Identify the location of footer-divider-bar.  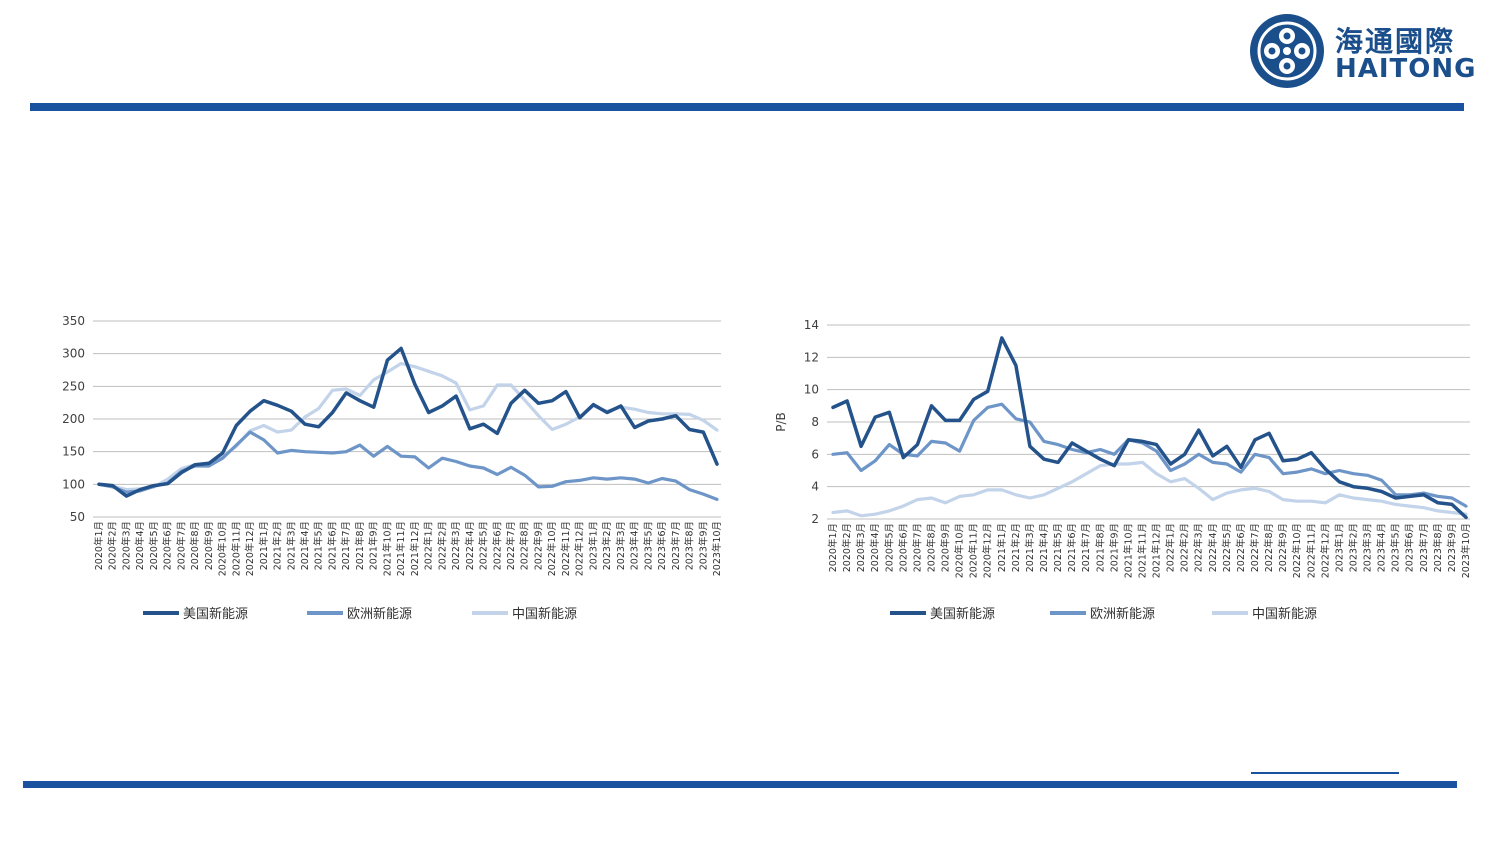
(740, 784).